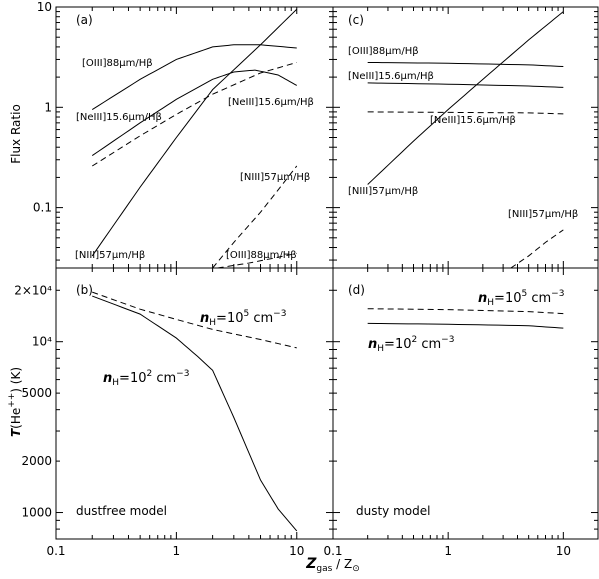  I want to click on annotation-d-n2: nH=102 cm−3, so click(411, 344).